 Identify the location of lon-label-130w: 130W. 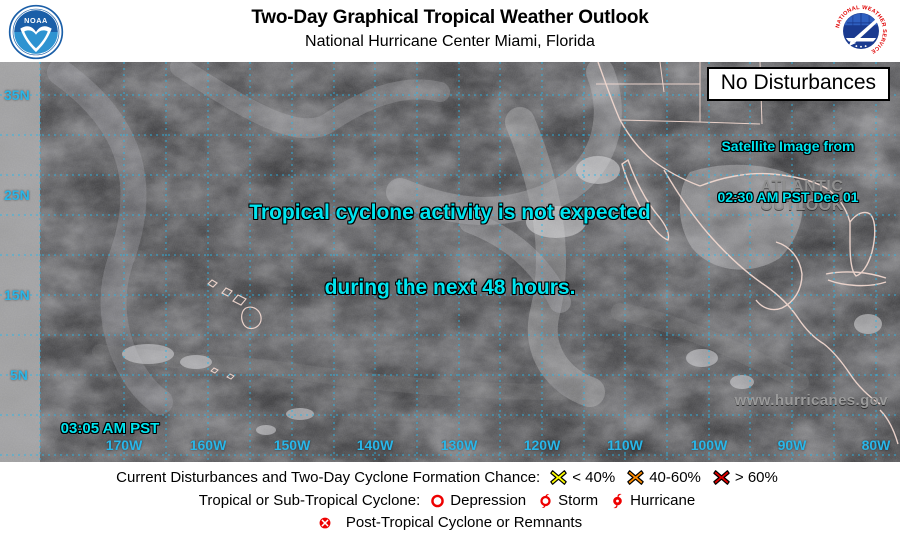
(459, 445).